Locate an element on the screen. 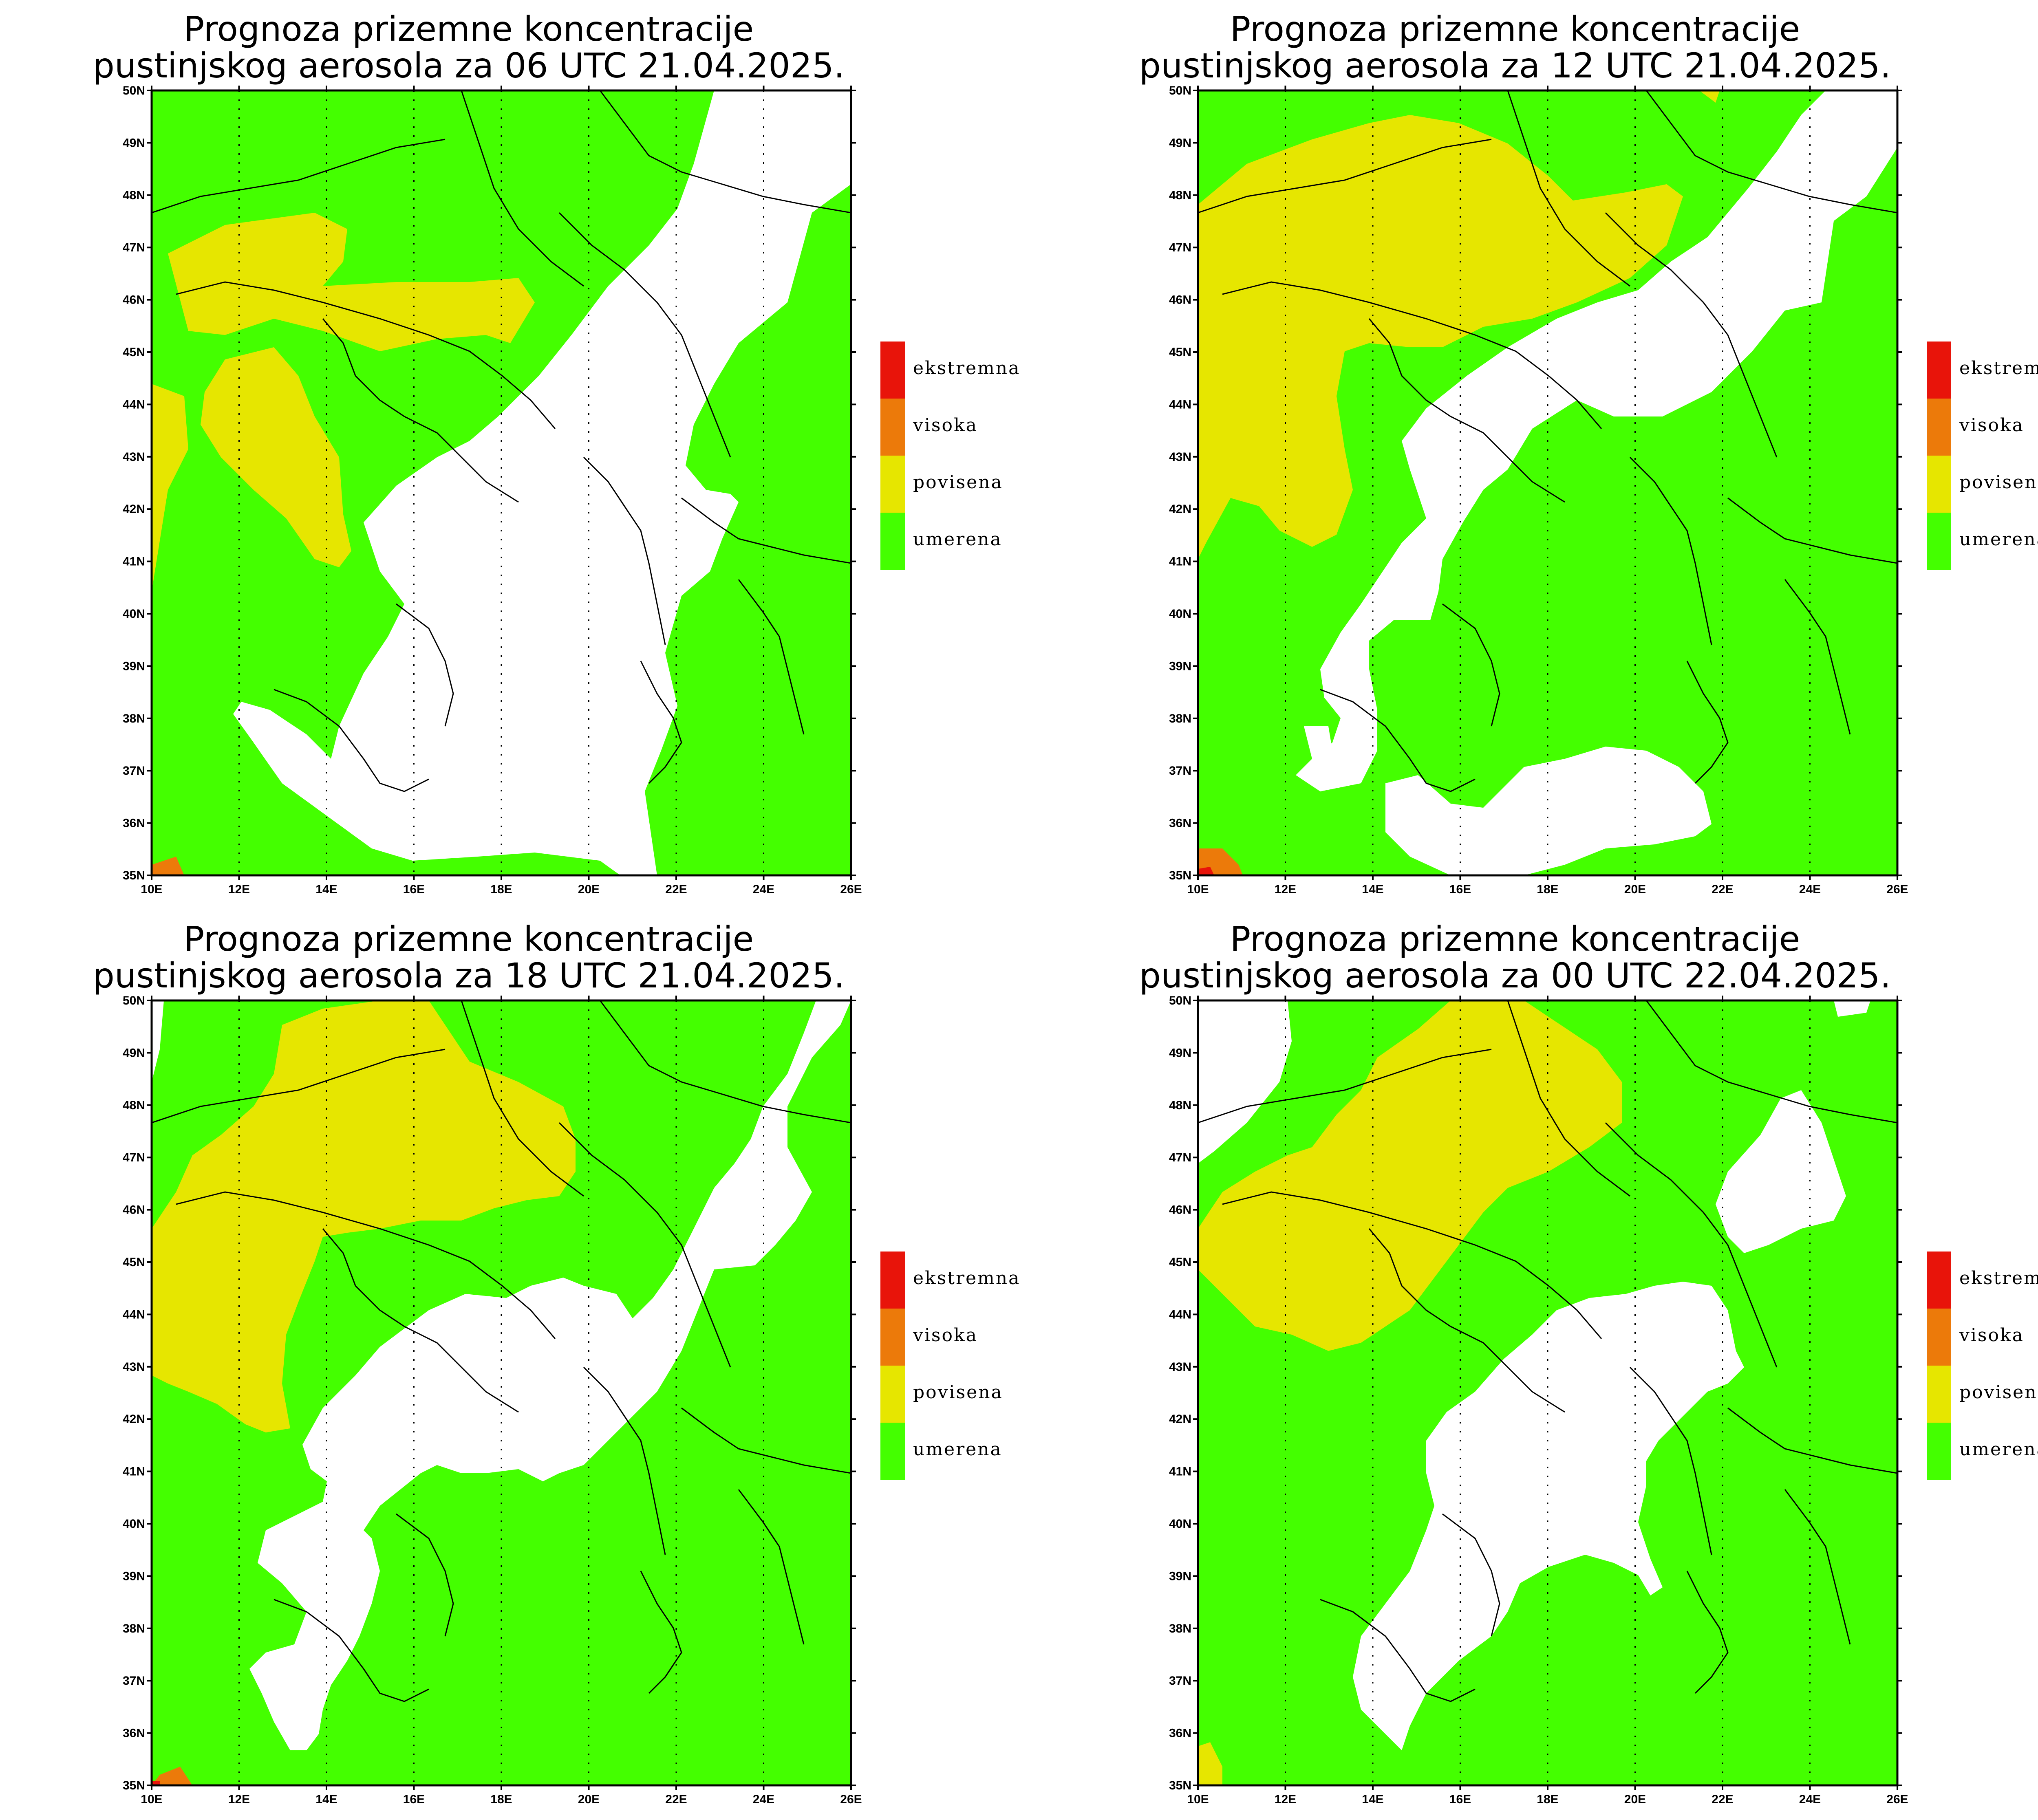  lat-tick-label: 35N is located at coordinates (134, 875).